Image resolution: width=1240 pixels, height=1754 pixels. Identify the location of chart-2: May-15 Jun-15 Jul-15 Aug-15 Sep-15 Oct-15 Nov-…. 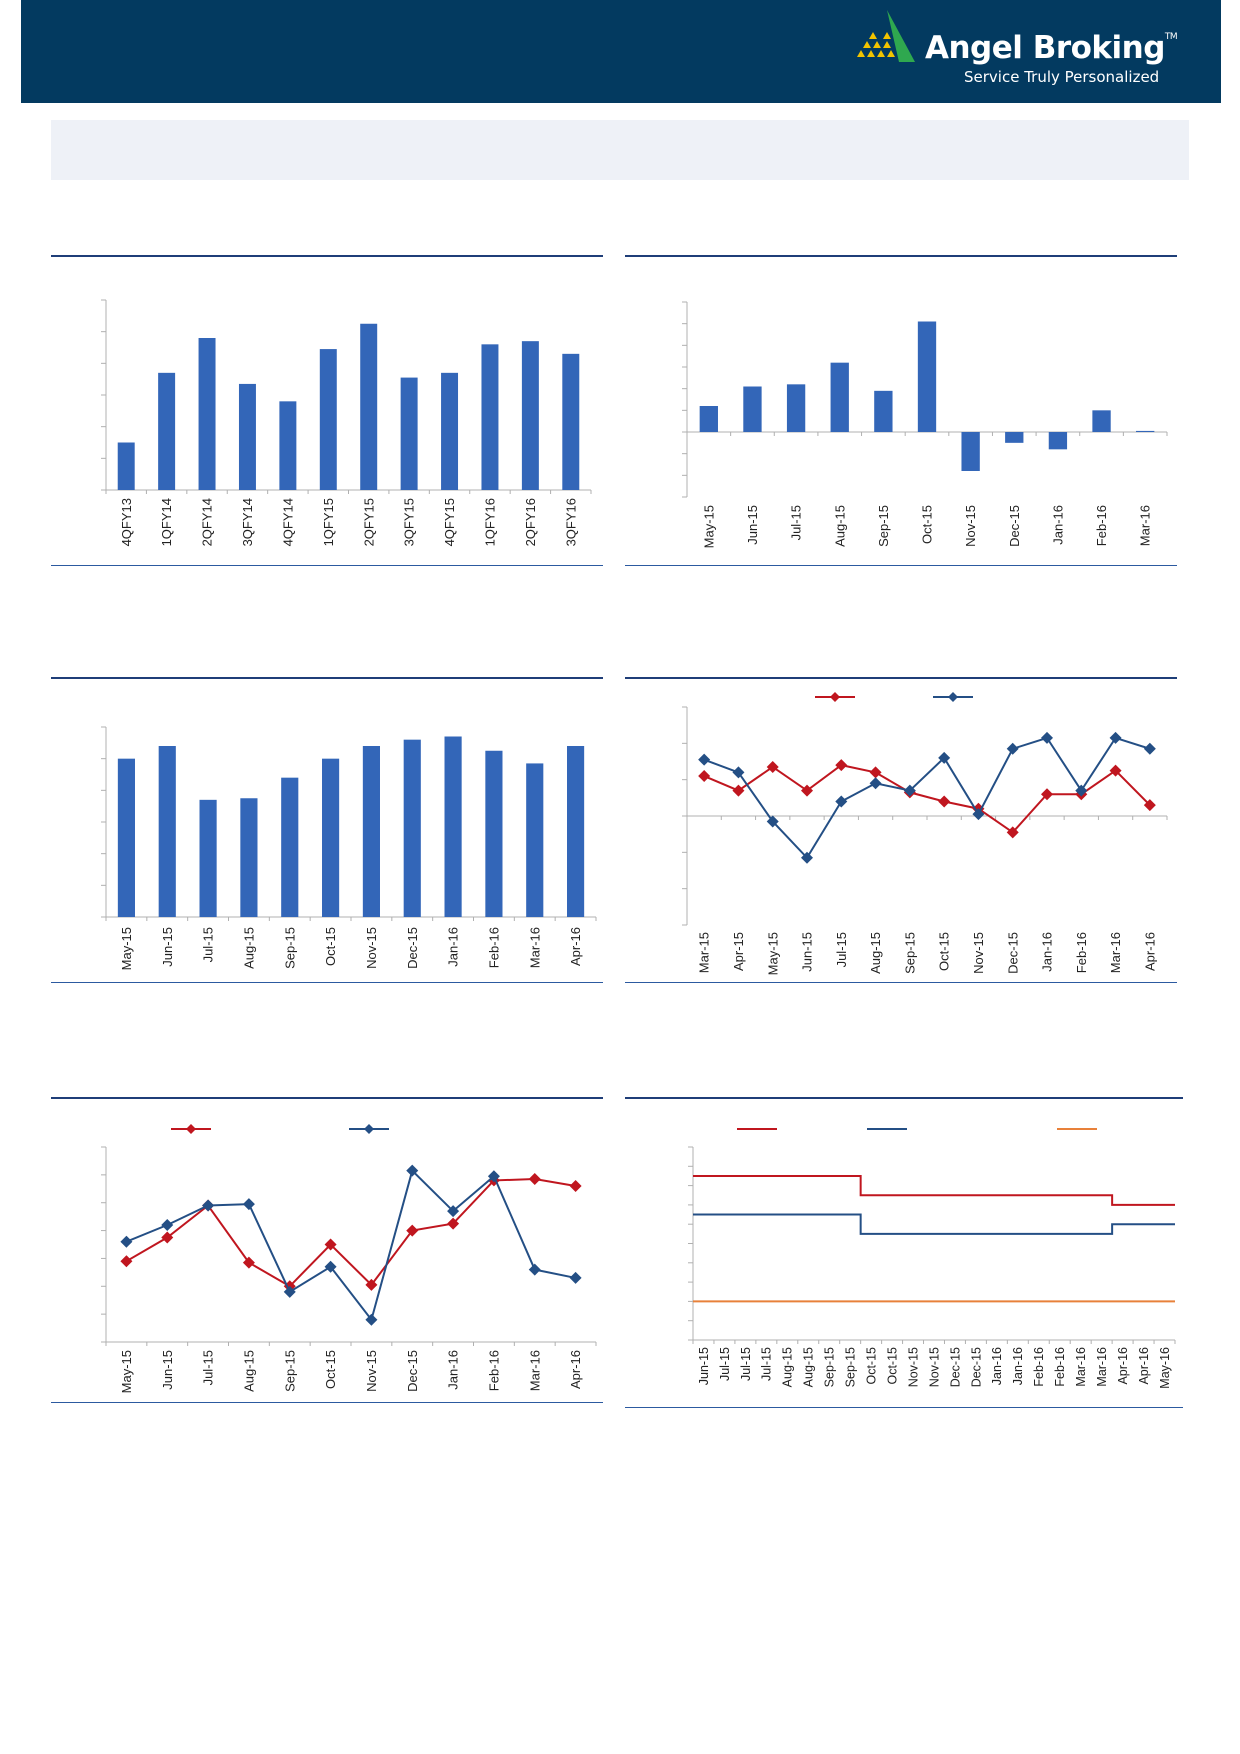
(925, 424).